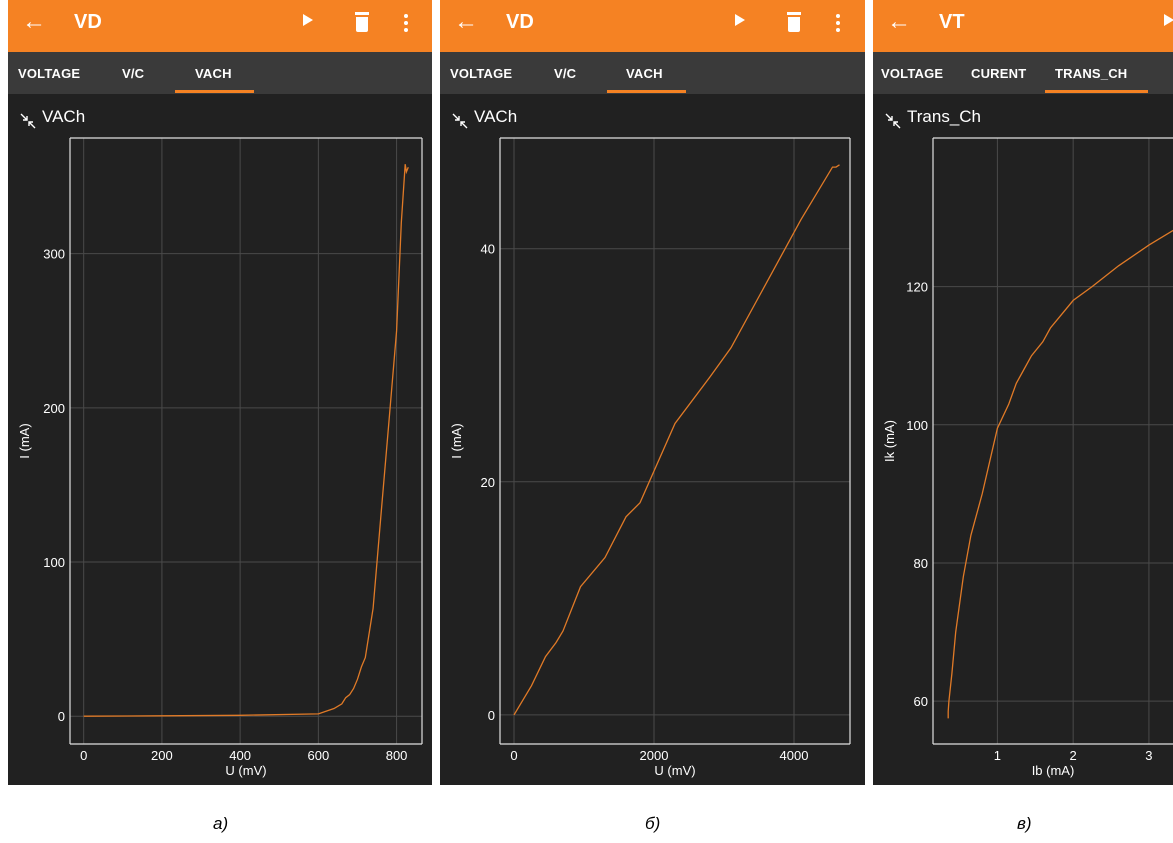  What do you see at coordinates (952, 22) in the screenshot?
I see `app-title: VT` at bounding box center [952, 22].